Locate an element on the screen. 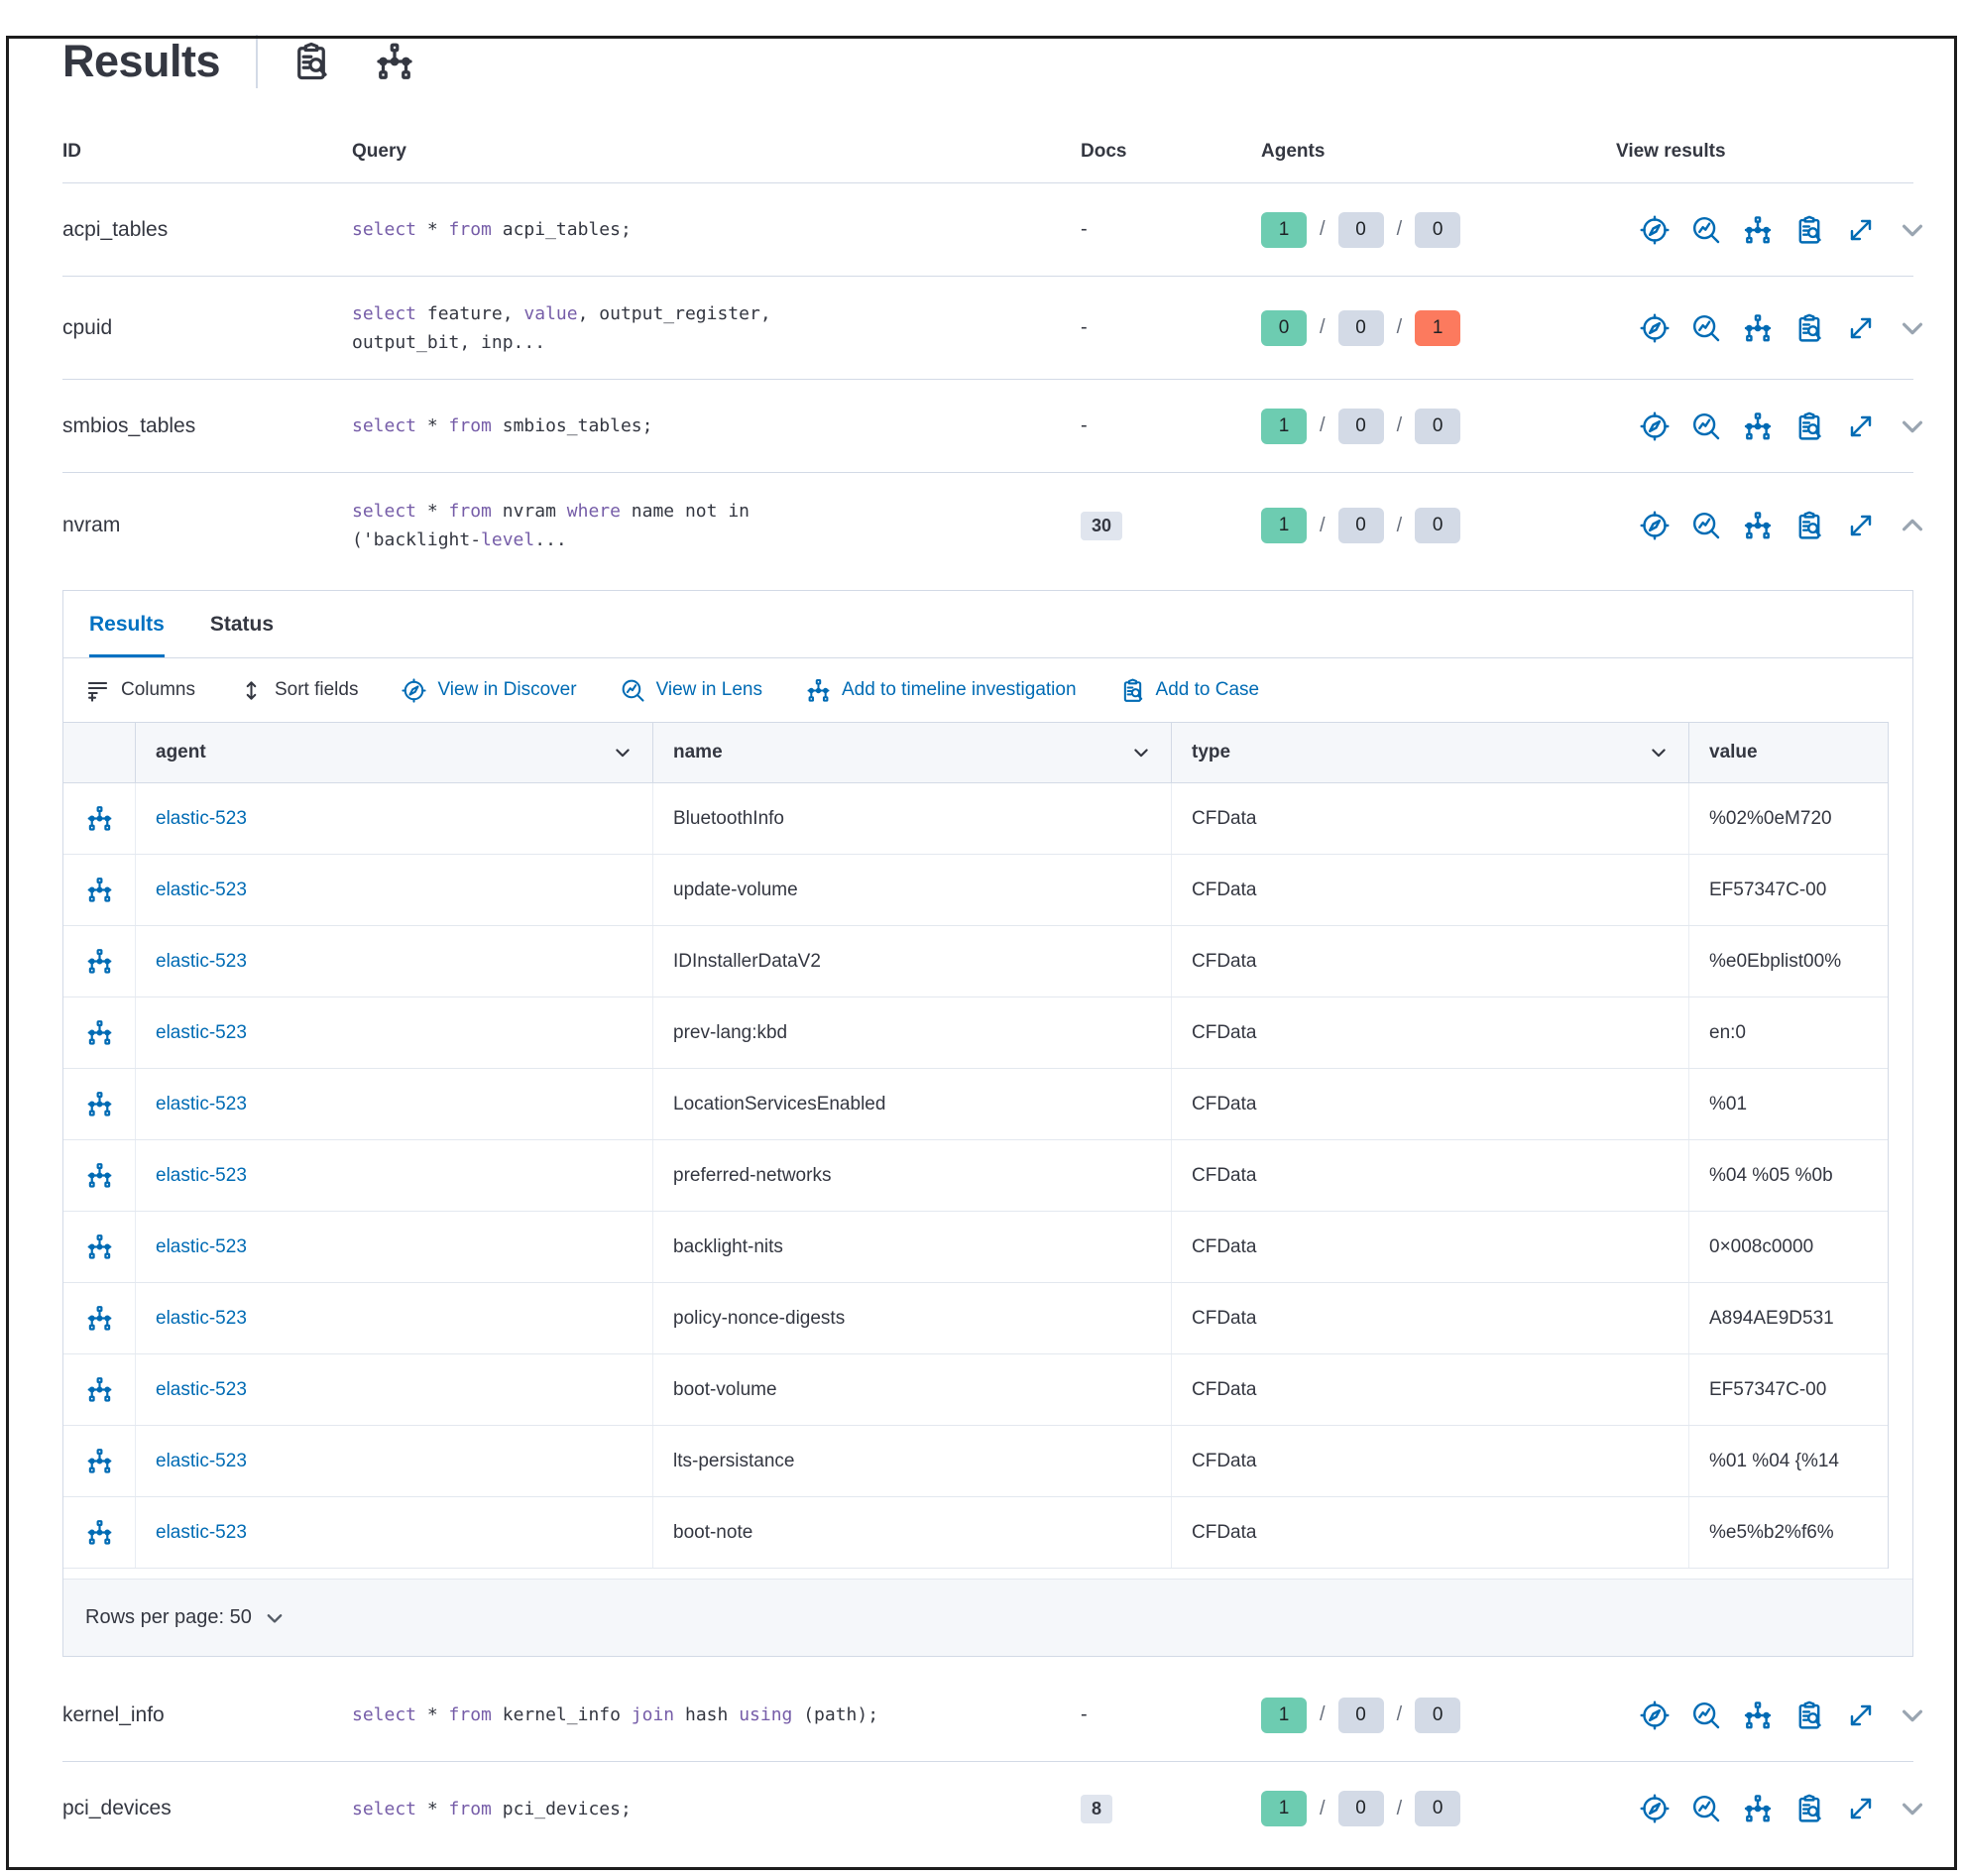  grid-column-header-type: type is located at coordinates (1429, 752).